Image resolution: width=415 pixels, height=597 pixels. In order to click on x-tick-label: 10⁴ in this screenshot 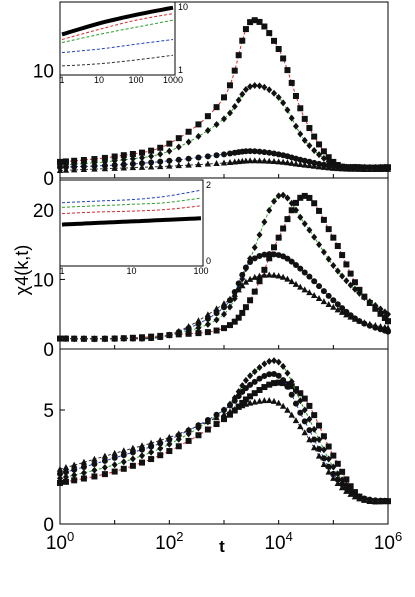, I will do `click(278, 541)`.